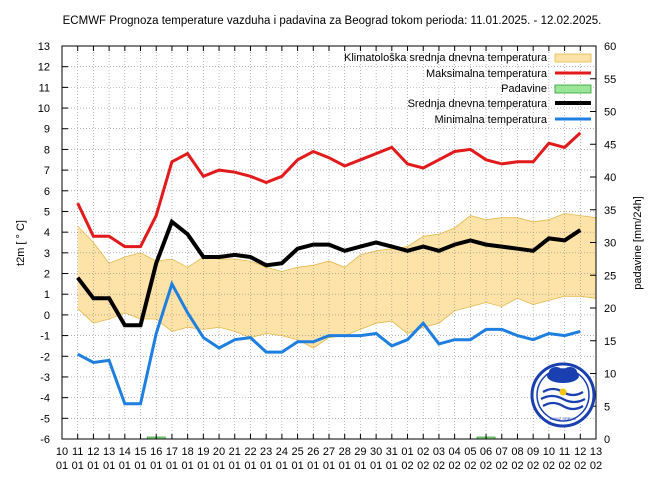  Describe the element at coordinates (607, 440) in the screenshot. I see `y2-tick-label: 0` at that location.